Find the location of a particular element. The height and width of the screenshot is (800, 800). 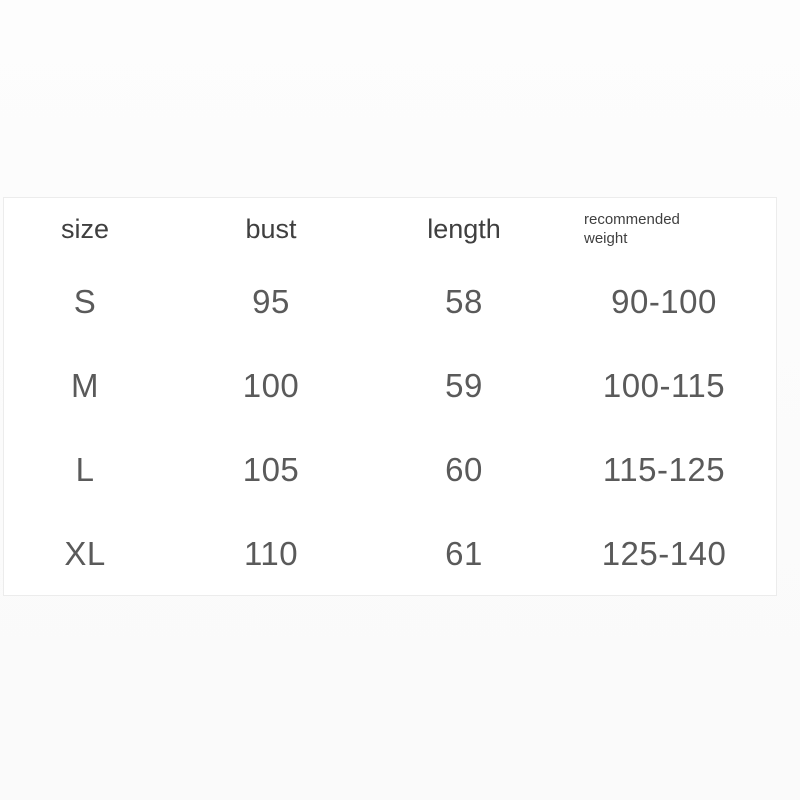

bust-cell: 95 is located at coordinates (271, 301).